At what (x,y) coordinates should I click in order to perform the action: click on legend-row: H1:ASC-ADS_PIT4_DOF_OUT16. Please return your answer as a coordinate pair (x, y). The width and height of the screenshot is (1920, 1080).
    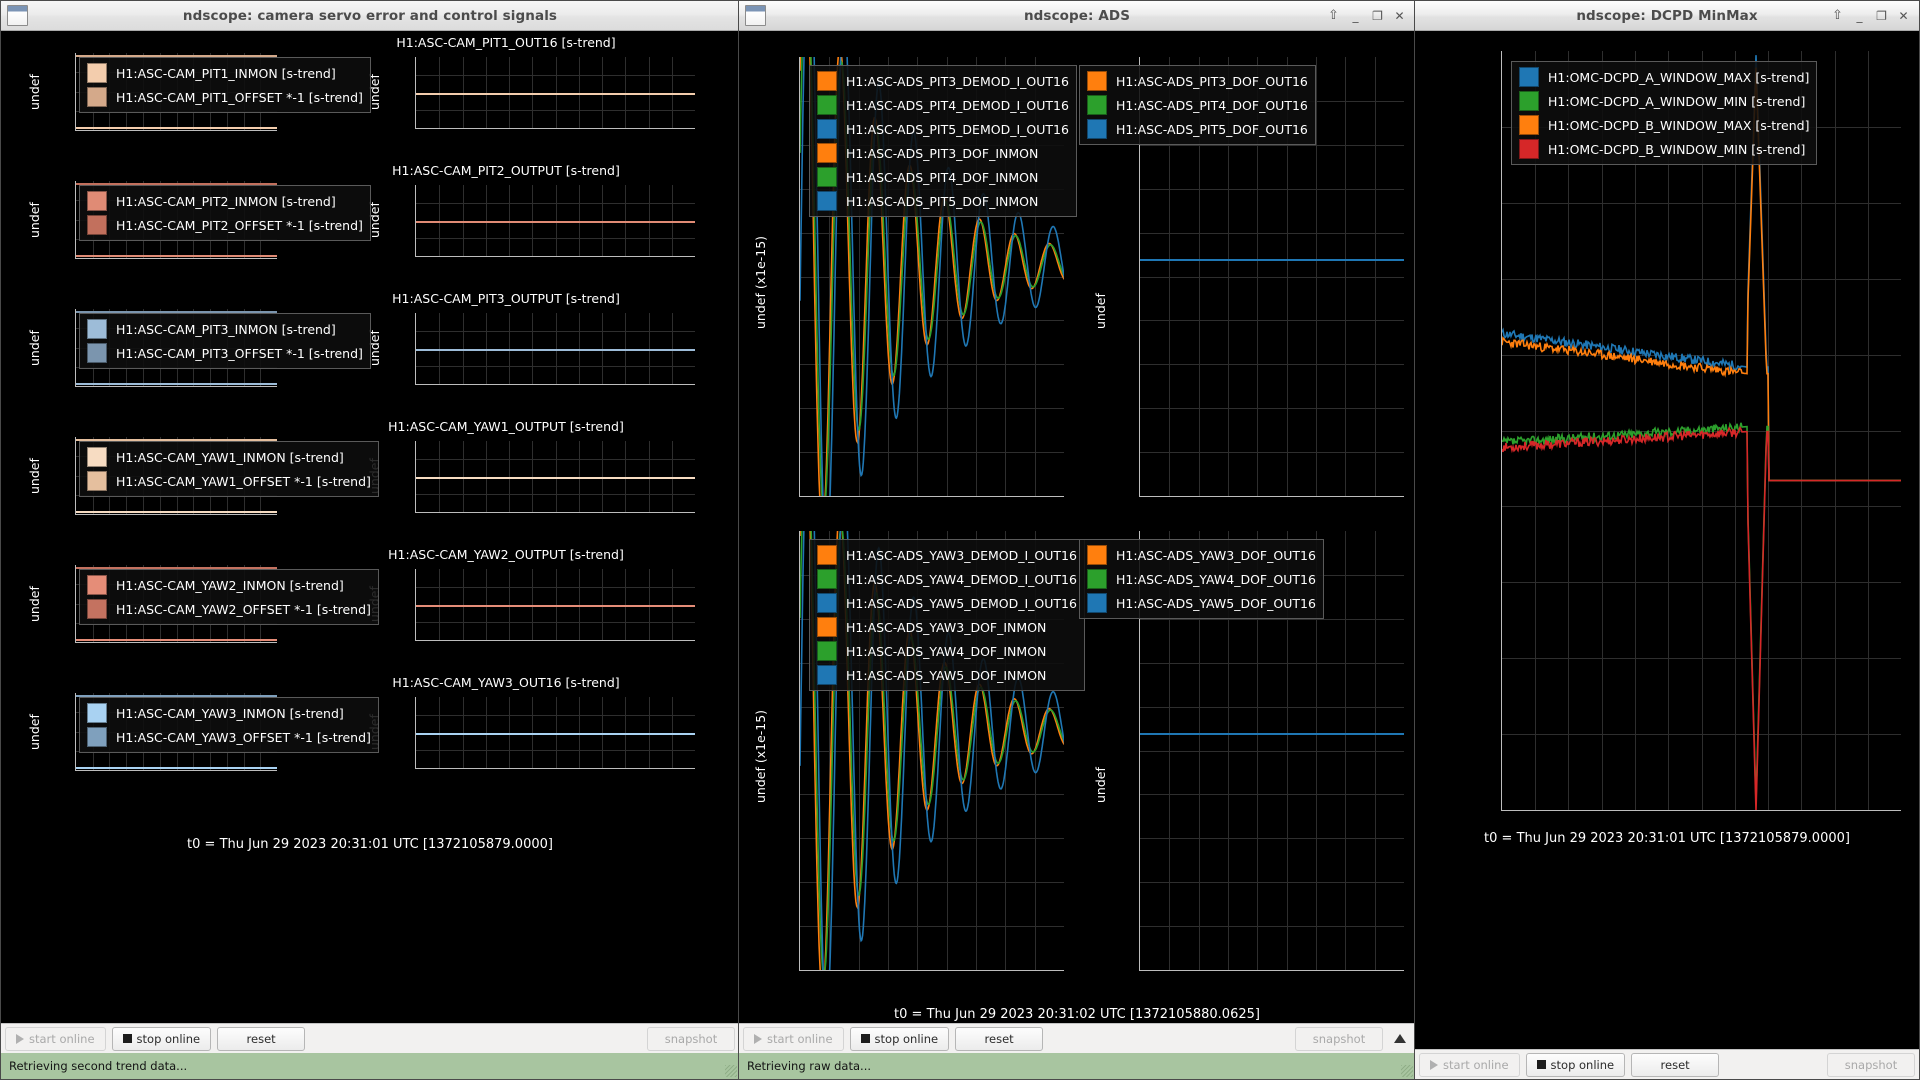
    Looking at the image, I should click on (1197, 105).